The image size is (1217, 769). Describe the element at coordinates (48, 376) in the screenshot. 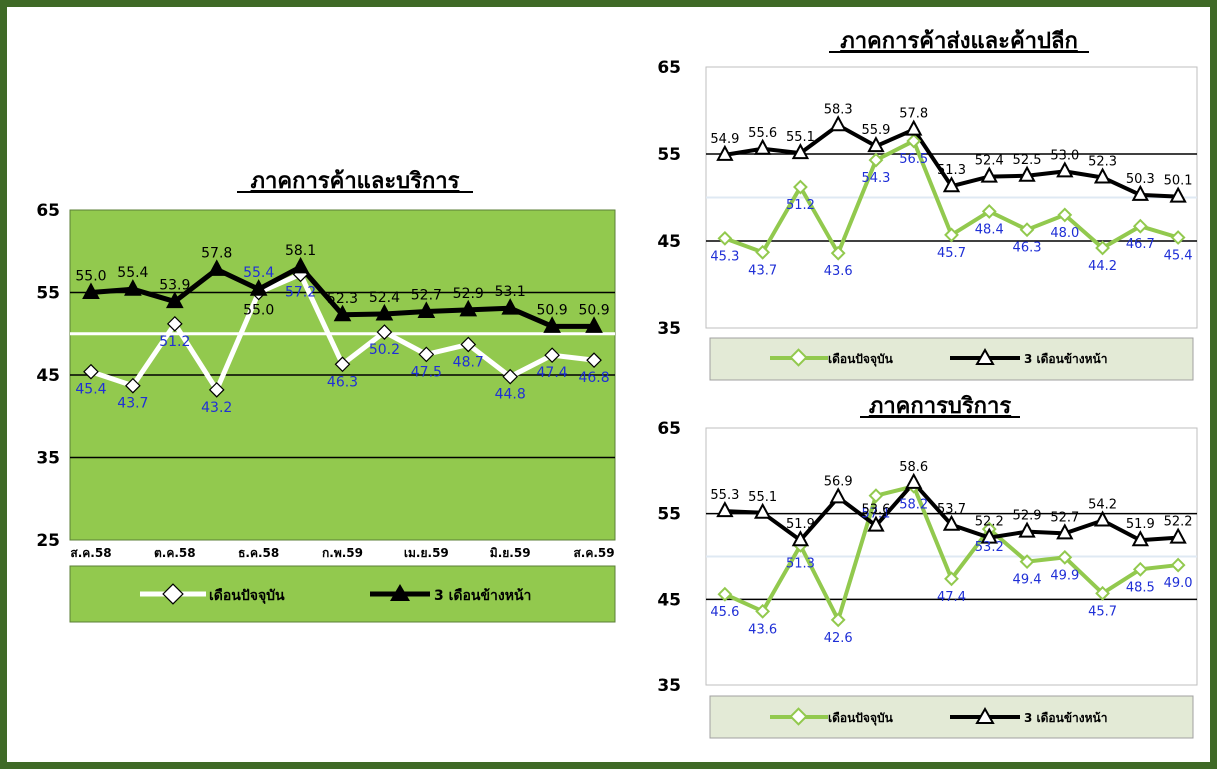

I see `y-tick-label: 45` at that location.